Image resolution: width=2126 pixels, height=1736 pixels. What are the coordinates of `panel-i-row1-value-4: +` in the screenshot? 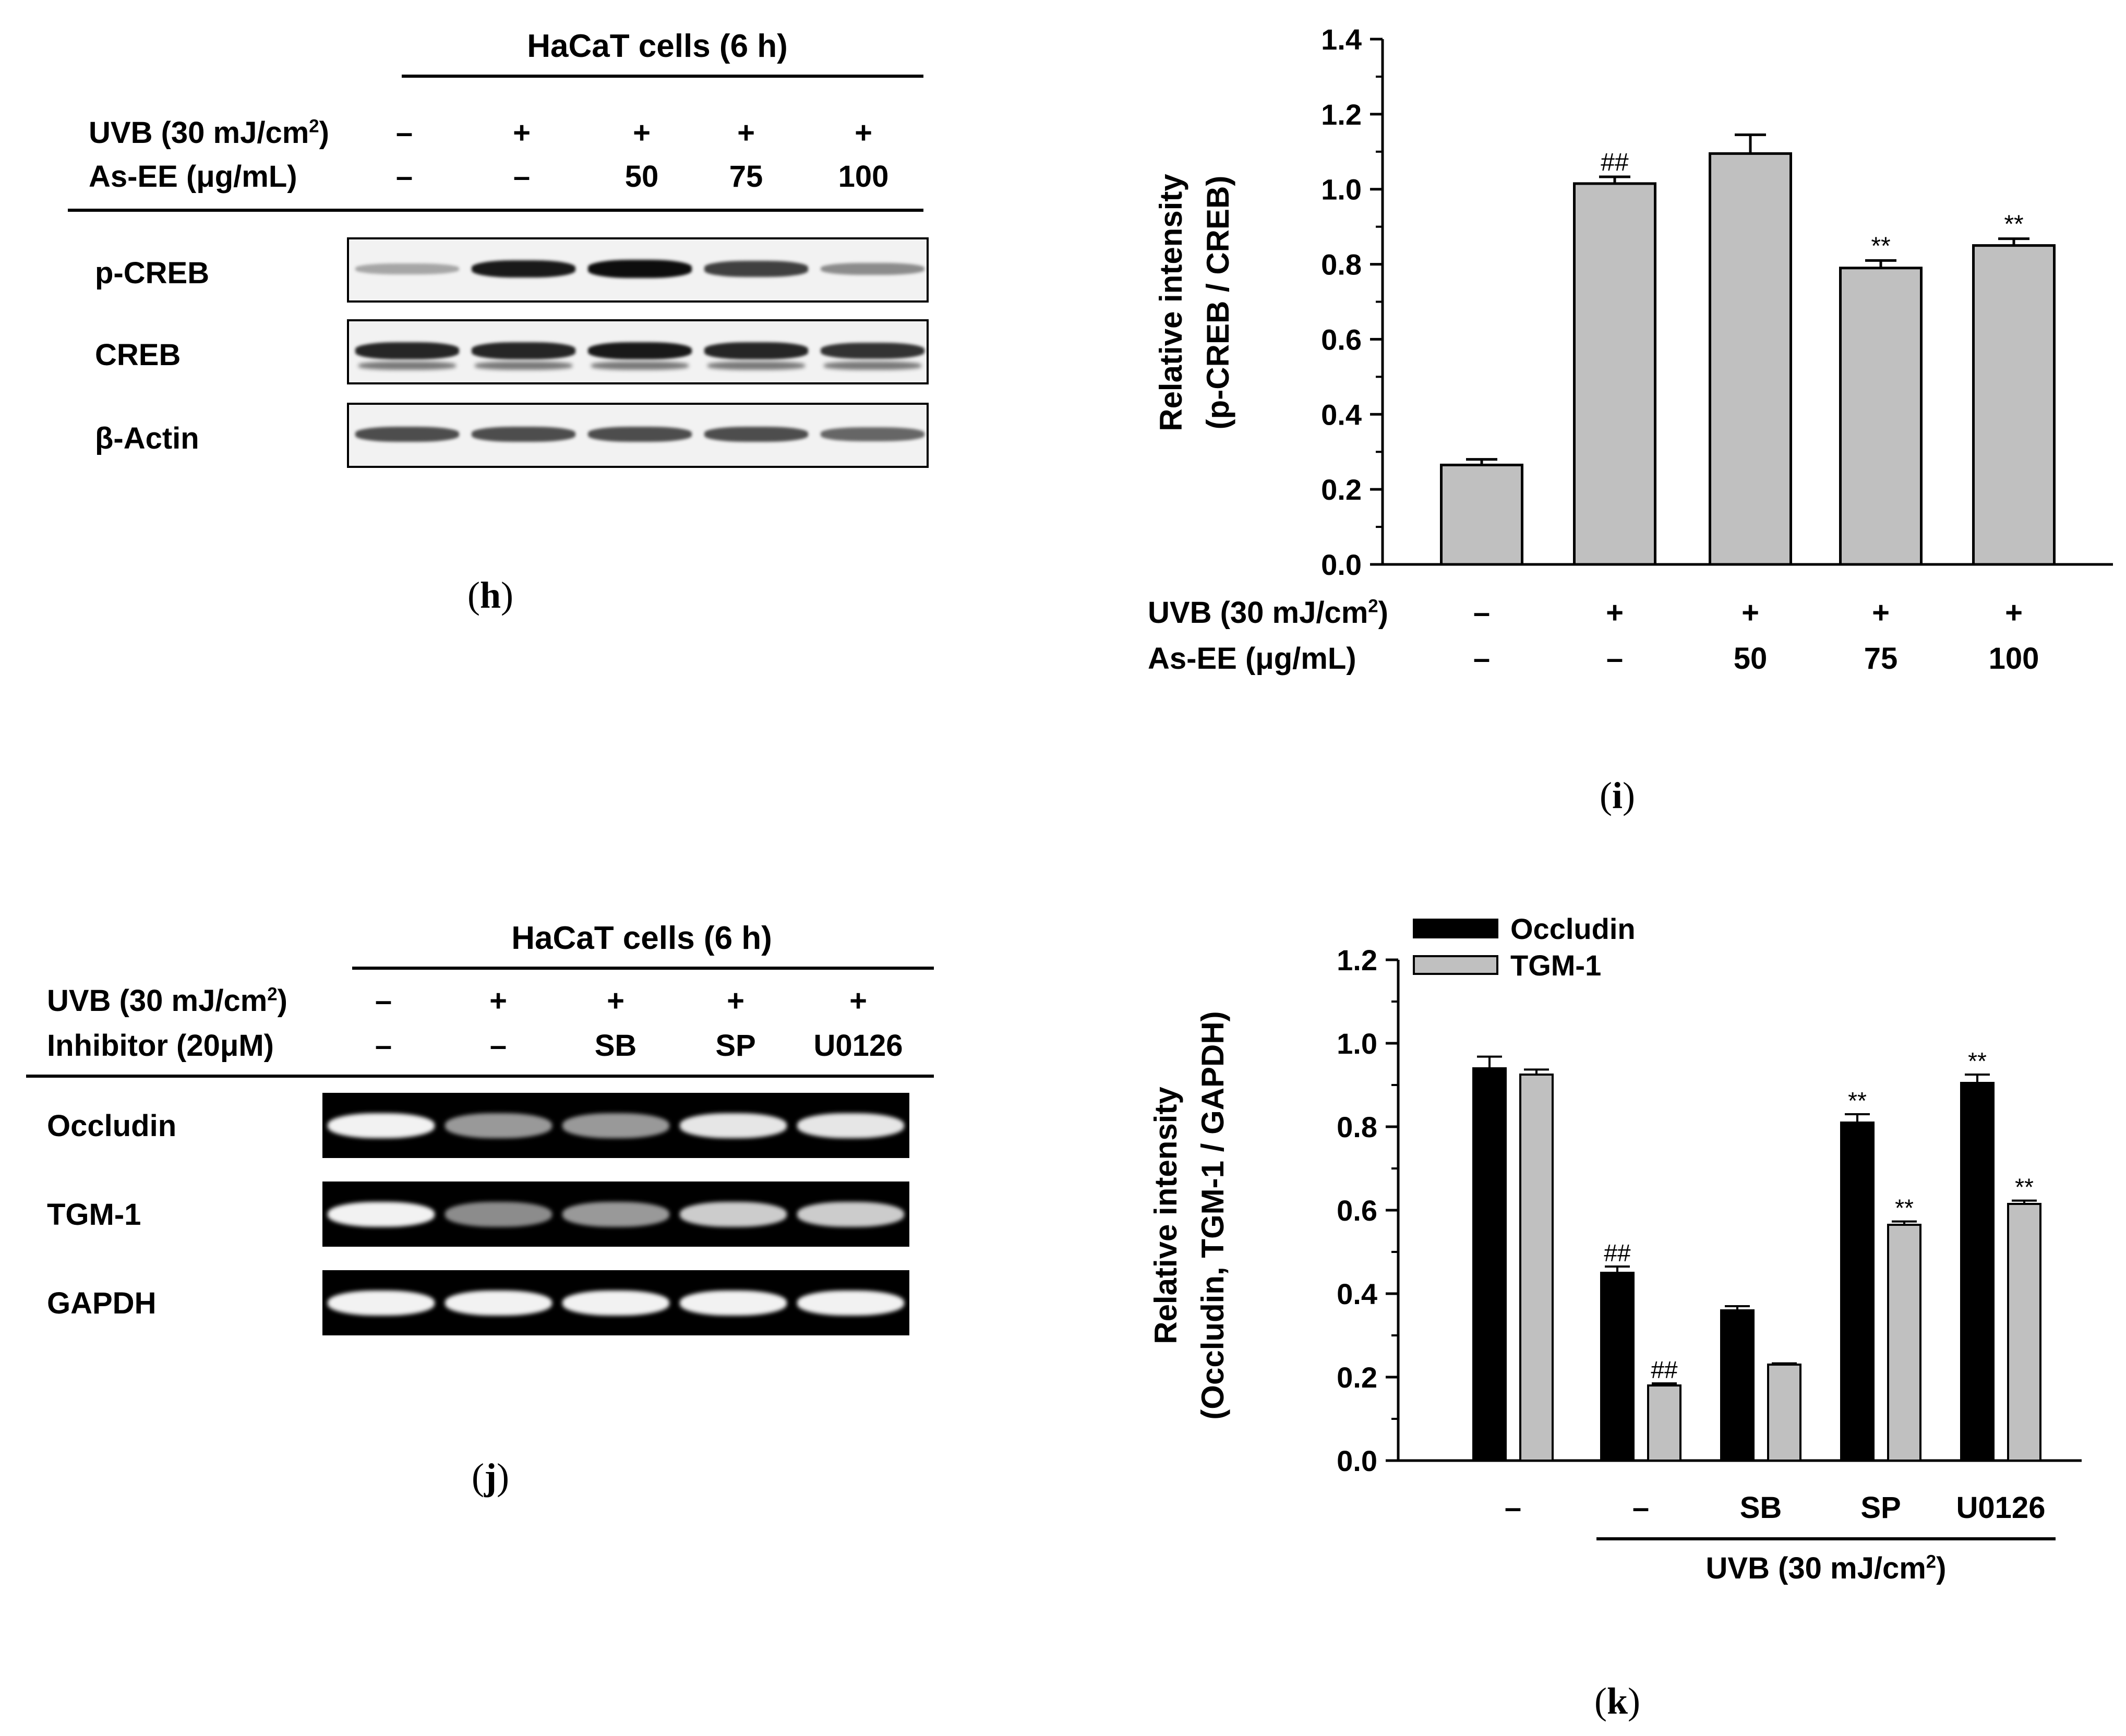 It's located at (2014, 613).